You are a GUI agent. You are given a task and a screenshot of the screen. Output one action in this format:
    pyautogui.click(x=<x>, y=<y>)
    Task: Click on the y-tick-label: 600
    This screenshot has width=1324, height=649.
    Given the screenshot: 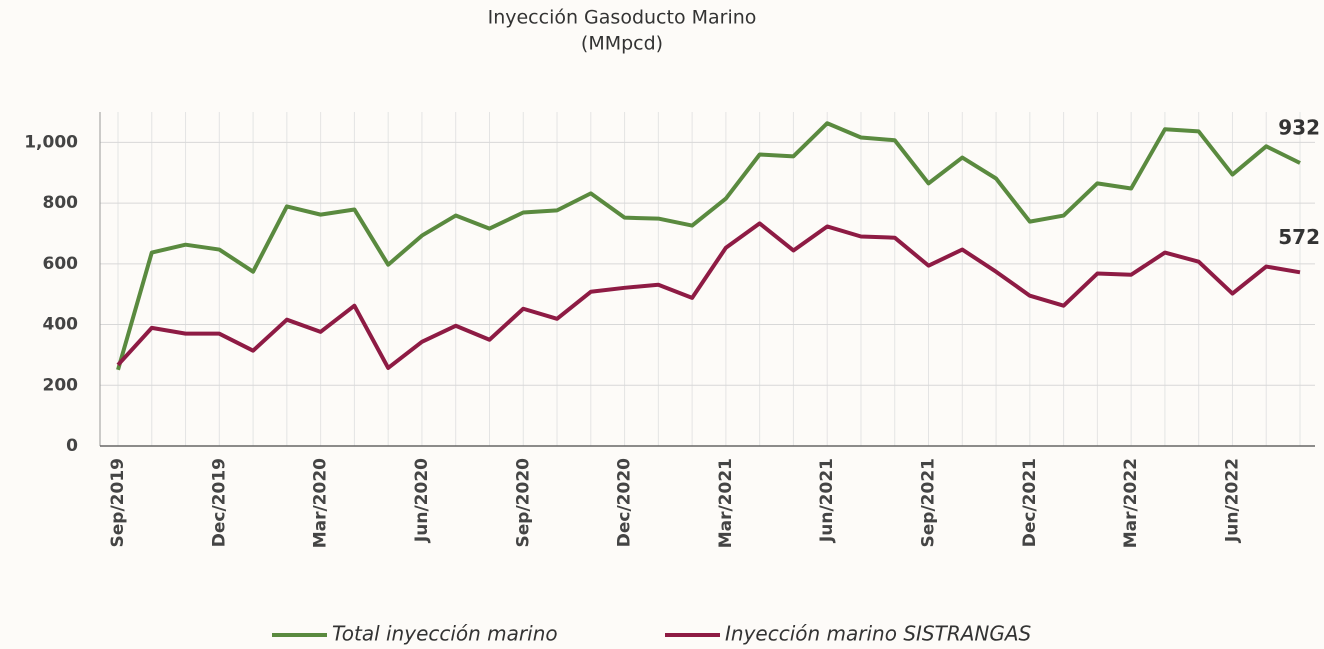 What is the action you would take?
    pyautogui.click(x=61, y=264)
    